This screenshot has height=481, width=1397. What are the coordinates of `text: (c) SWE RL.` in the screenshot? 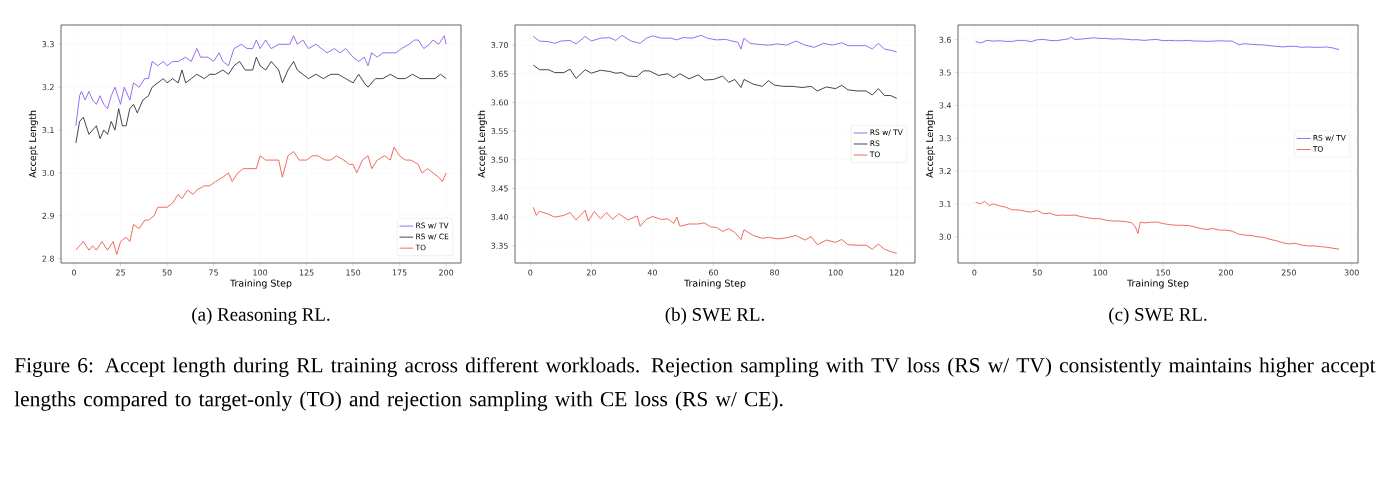 It's located at (1158, 316).